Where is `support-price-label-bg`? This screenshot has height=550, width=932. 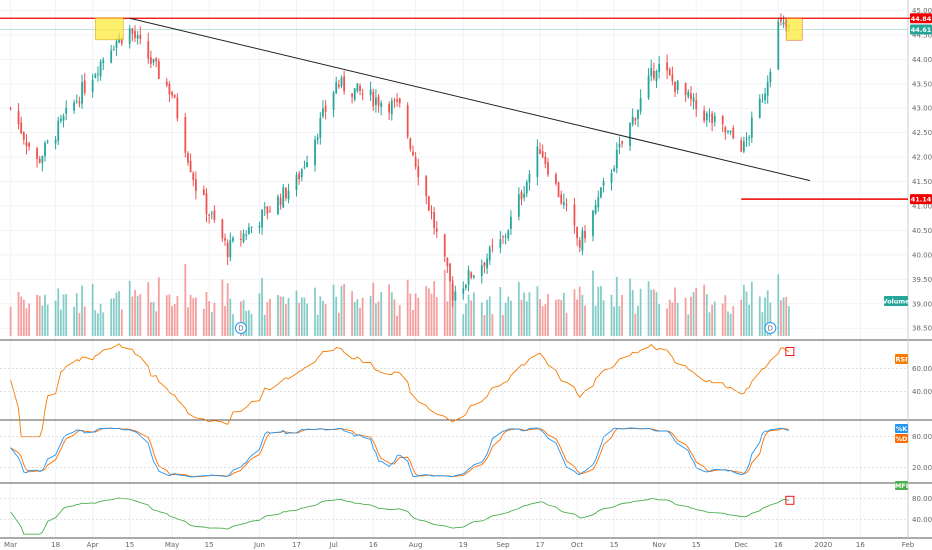
support-price-label-bg is located at coordinates (921, 199).